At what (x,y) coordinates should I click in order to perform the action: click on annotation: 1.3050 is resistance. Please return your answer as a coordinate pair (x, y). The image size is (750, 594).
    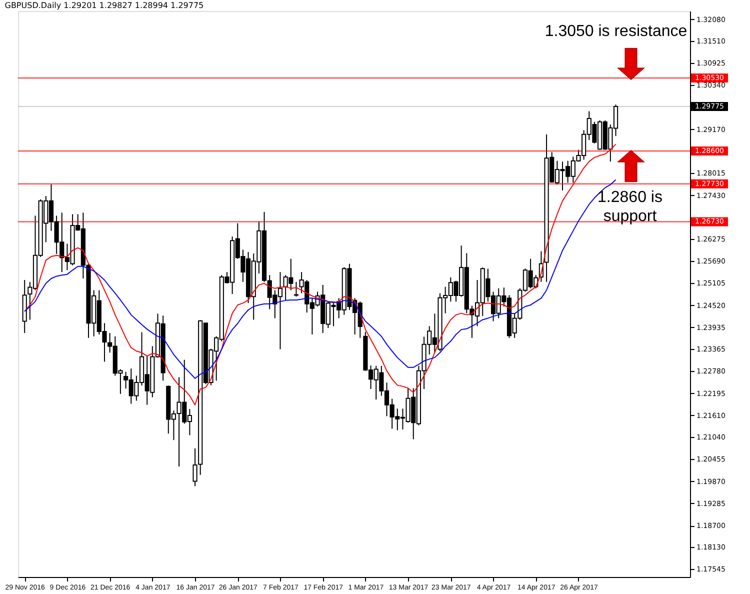
    Looking at the image, I should click on (616, 31).